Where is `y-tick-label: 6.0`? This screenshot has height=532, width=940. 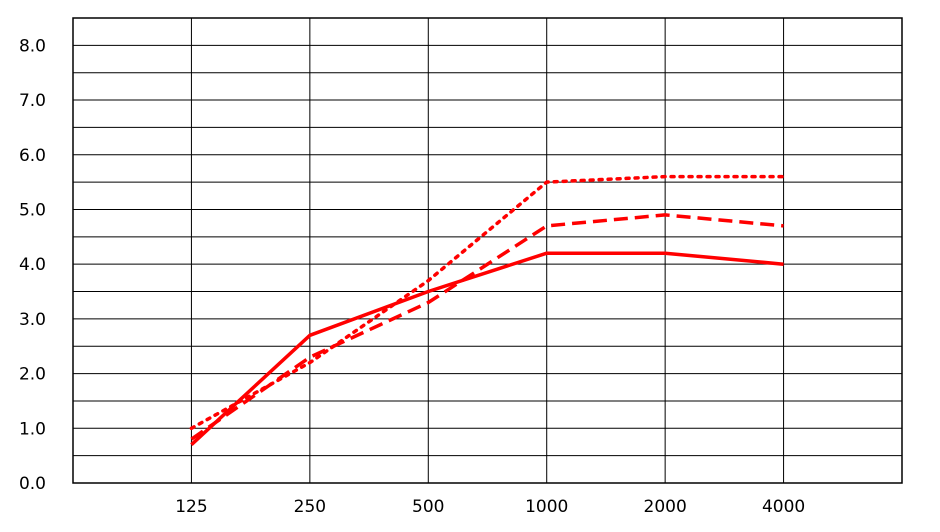 y-tick-label: 6.0 is located at coordinates (32, 156).